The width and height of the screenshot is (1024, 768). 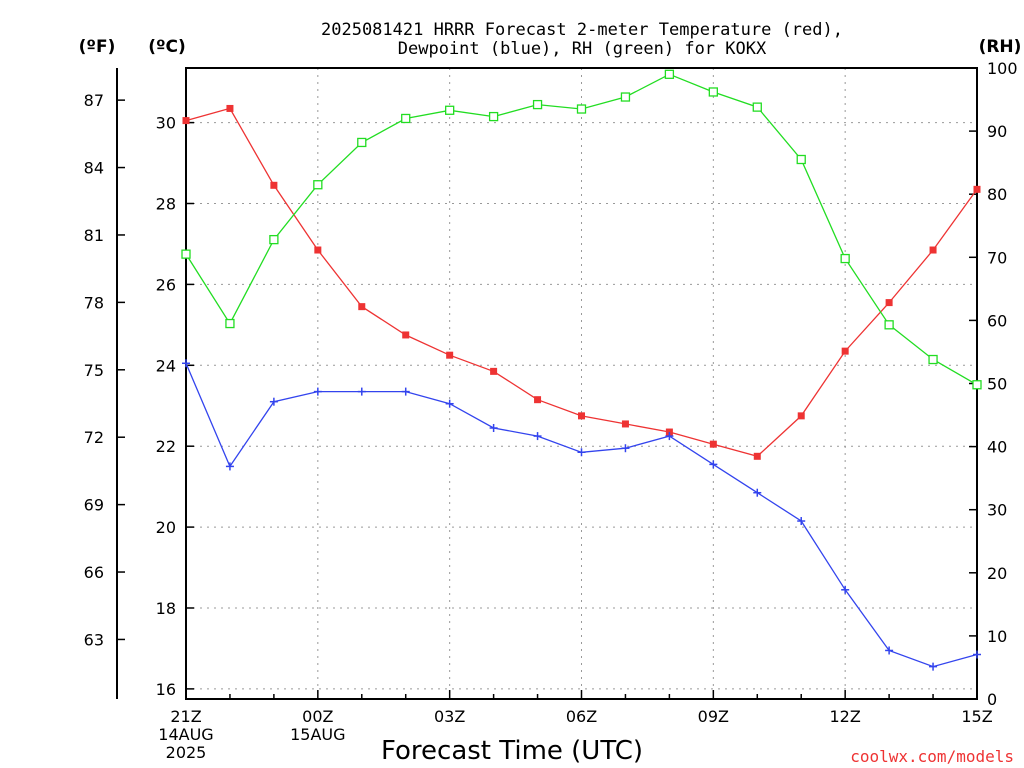 I want to click on rh-tick-label: 80, so click(x=997, y=194).